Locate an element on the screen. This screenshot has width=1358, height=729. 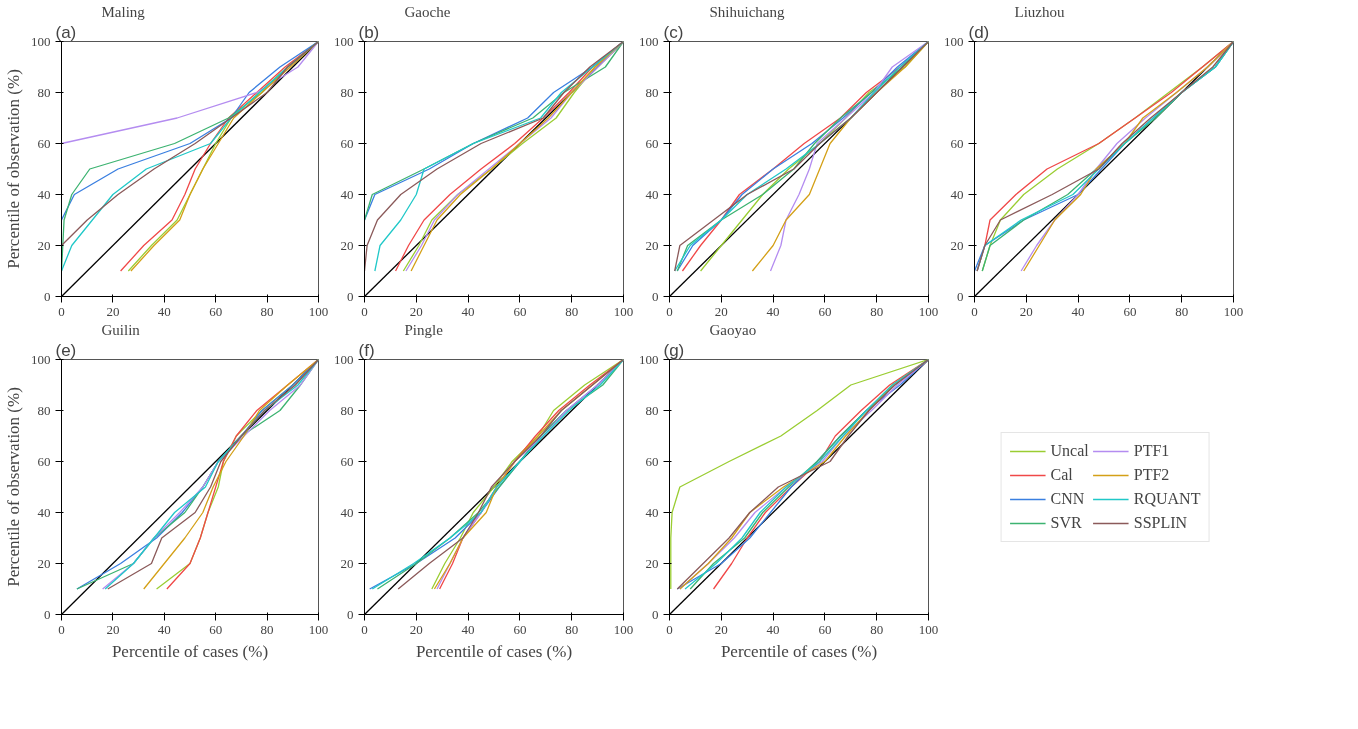
chart-title: Gaoche is located at coordinates (427, 11).